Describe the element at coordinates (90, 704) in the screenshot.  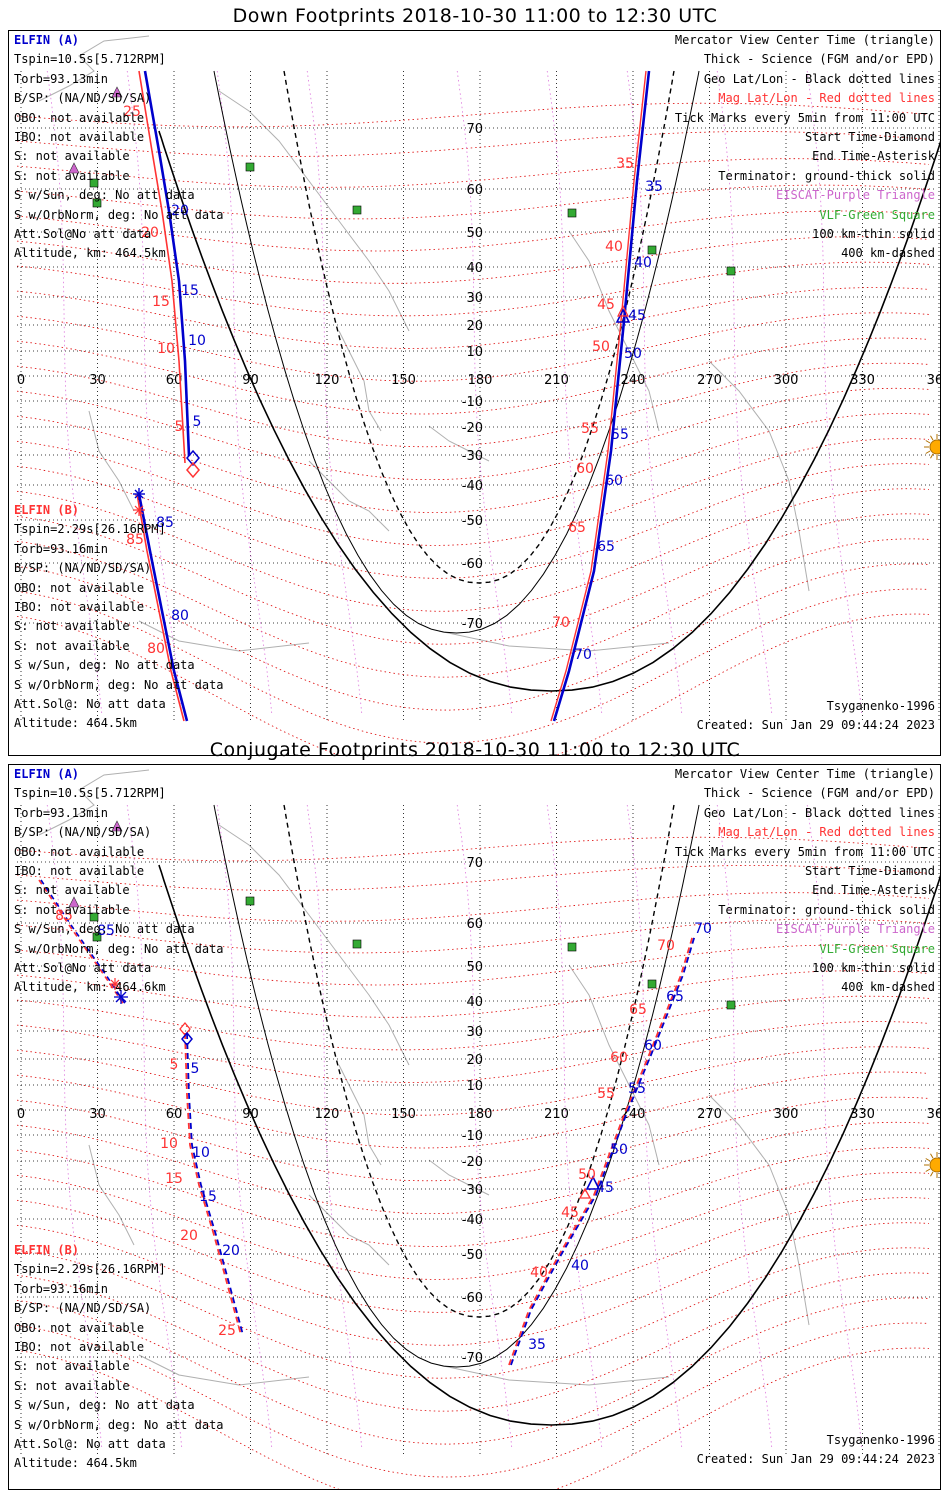
I see `info-line: Att.Sol@: No att data` at that location.